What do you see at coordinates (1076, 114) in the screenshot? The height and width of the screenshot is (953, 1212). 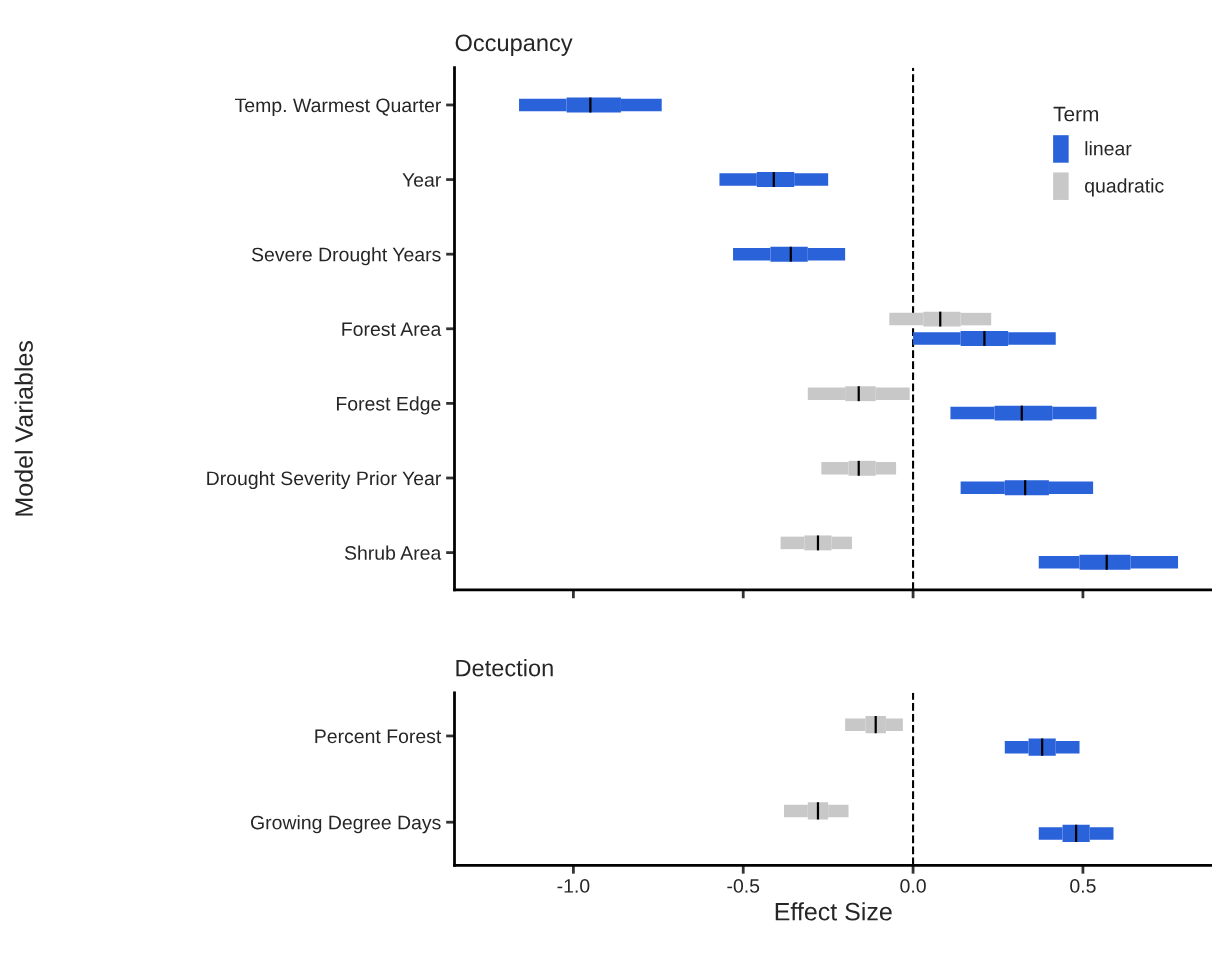 I see `legend-title: Term` at bounding box center [1076, 114].